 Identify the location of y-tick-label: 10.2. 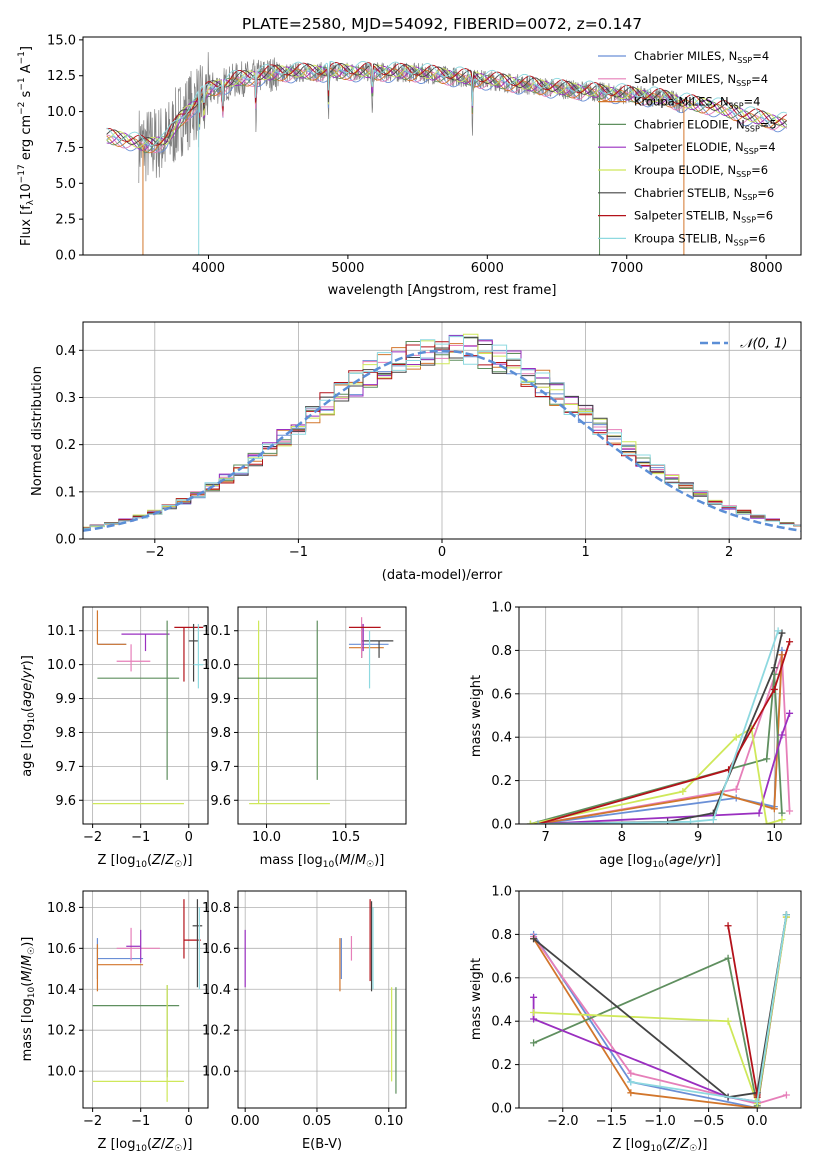
(216, 1031).